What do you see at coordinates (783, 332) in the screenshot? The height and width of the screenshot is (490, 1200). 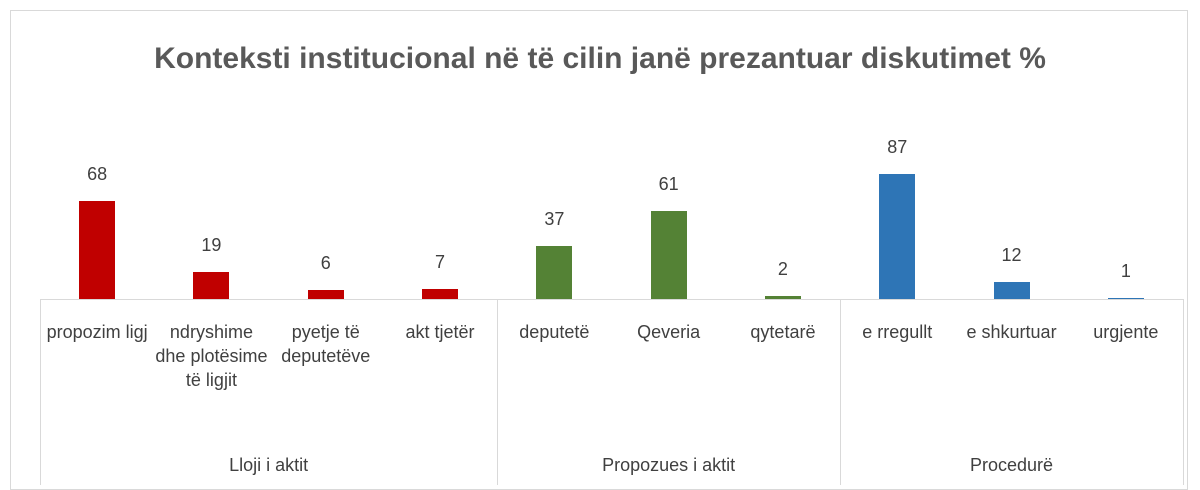 I see `category-label: qytetarë` at bounding box center [783, 332].